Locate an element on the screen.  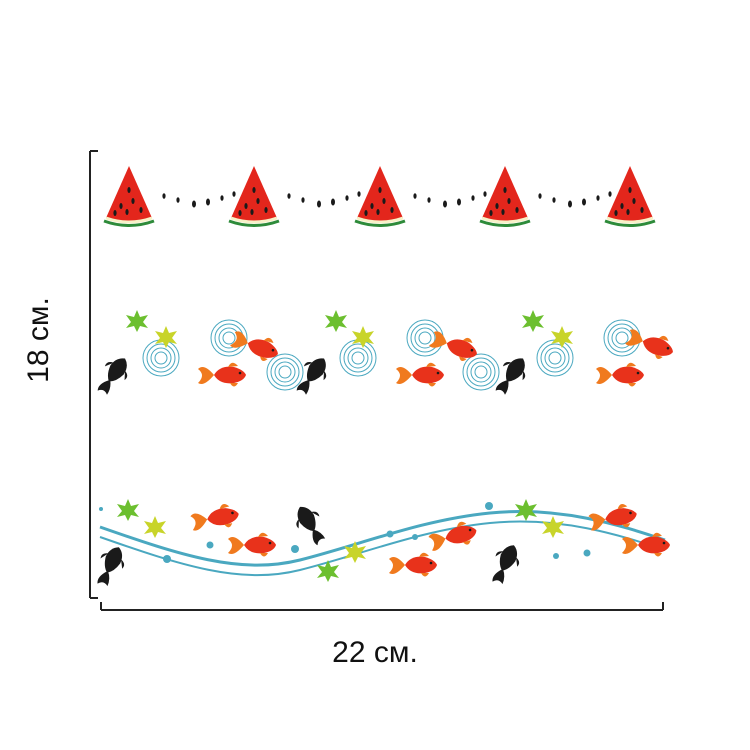
height-dimension-label: 18 см. is located at coordinates (38, 340).